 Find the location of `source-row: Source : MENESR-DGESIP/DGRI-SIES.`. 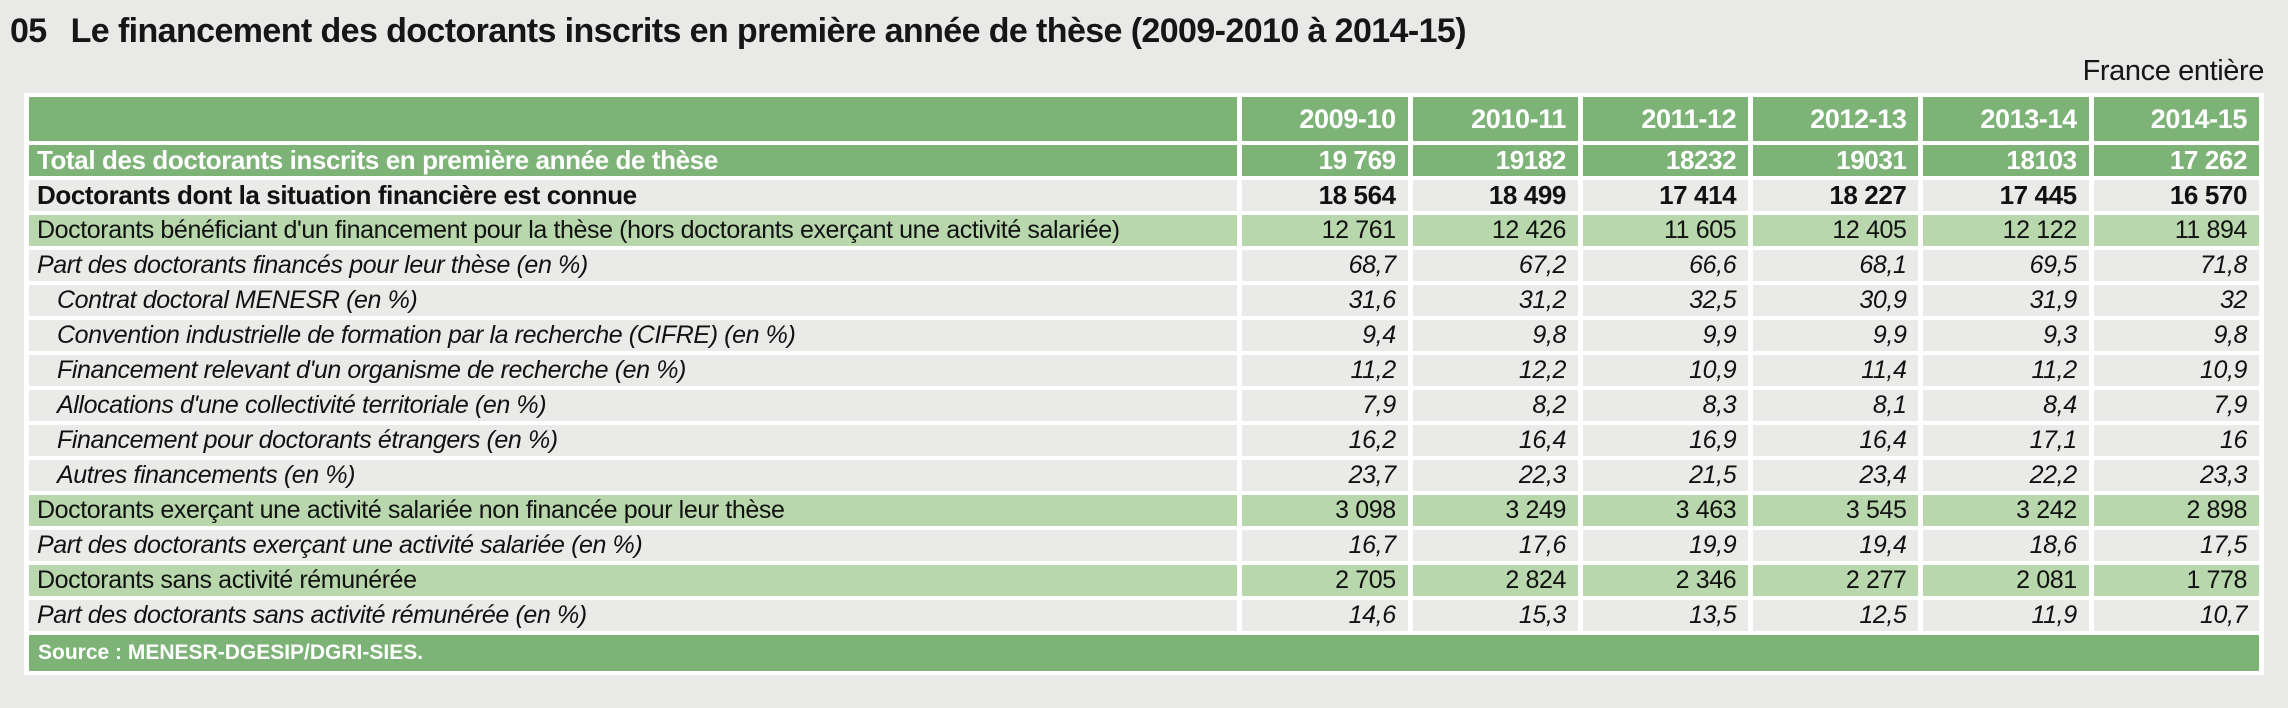

source-row: Source : MENESR-DGESIP/DGRI-SIES. is located at coordinates (1144, 653).